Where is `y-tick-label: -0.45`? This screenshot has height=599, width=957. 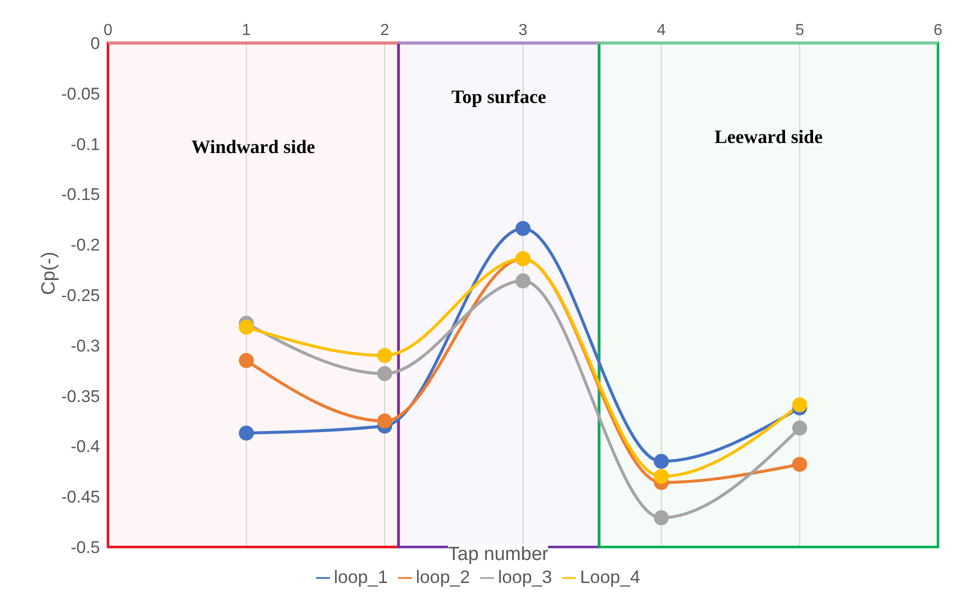 y-tick-label: -0.45 is located at coordinates (80, 497).